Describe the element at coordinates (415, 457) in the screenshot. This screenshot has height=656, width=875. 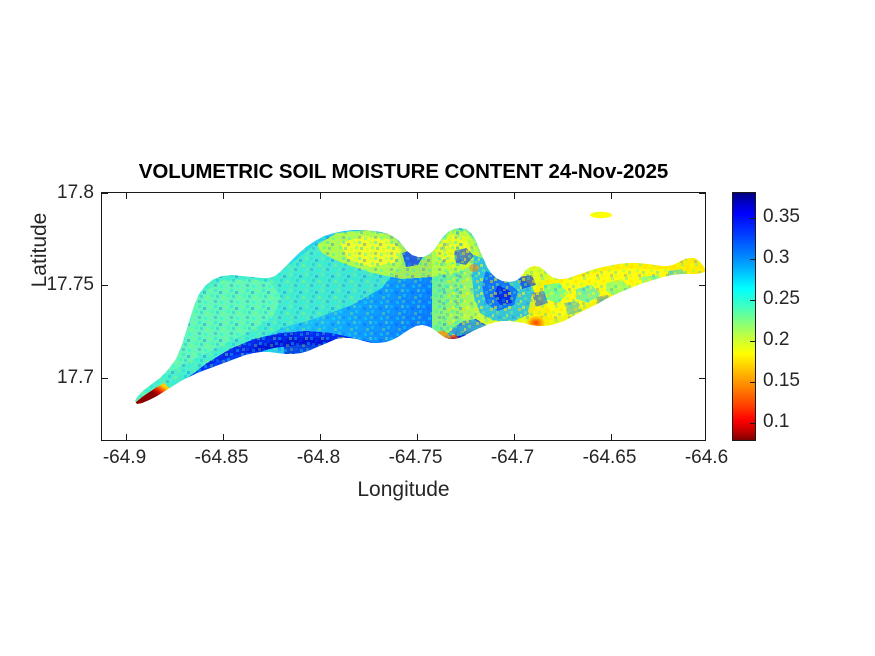
I see `xticklabel-4: -64.75` at that location.